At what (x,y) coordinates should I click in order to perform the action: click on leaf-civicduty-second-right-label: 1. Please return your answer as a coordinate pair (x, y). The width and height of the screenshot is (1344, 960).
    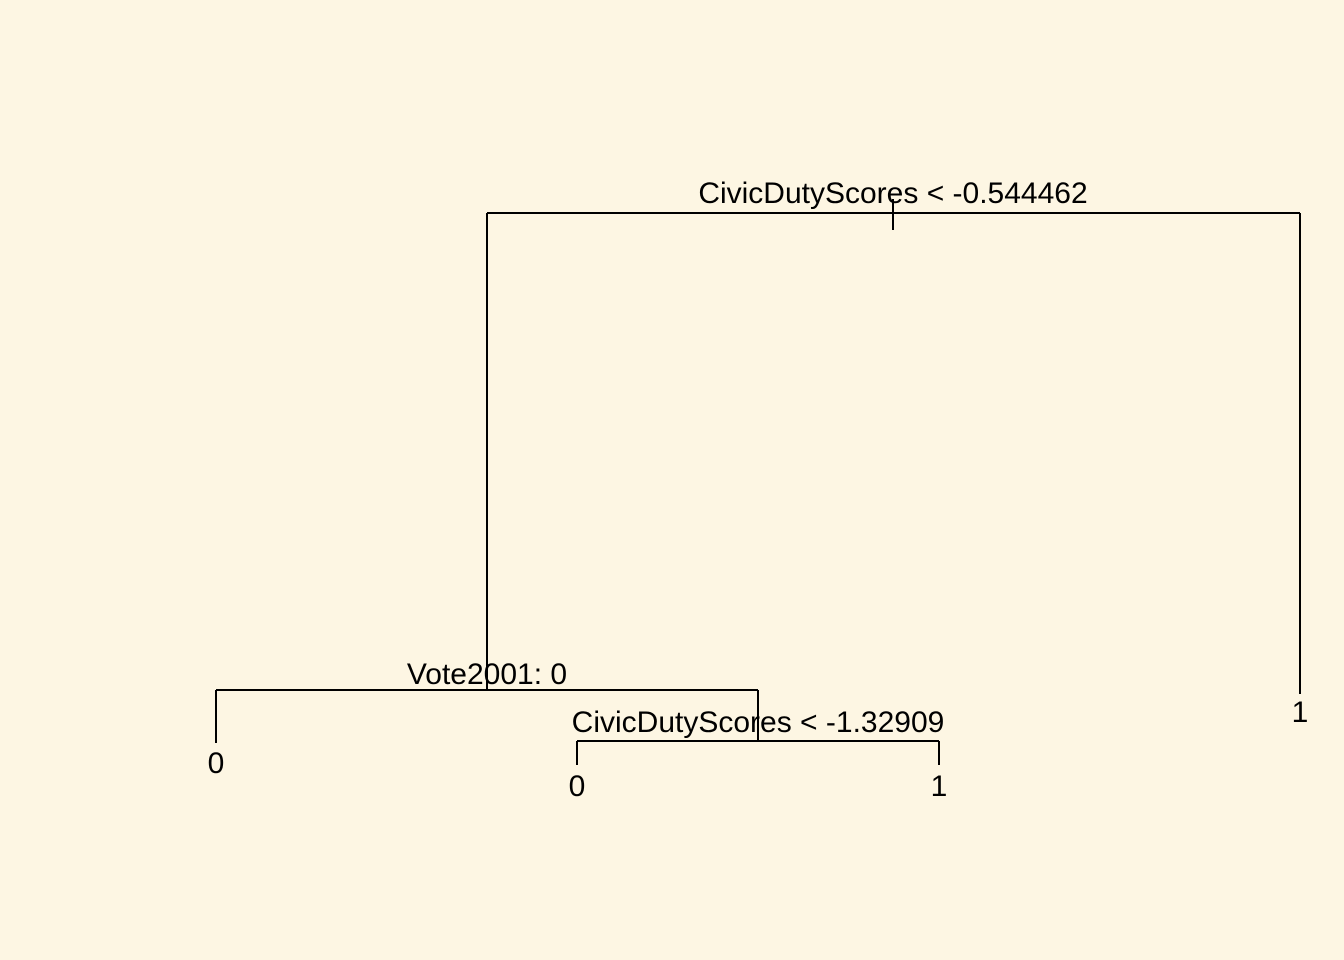
    Looking at the image, I should click on (939, 786).